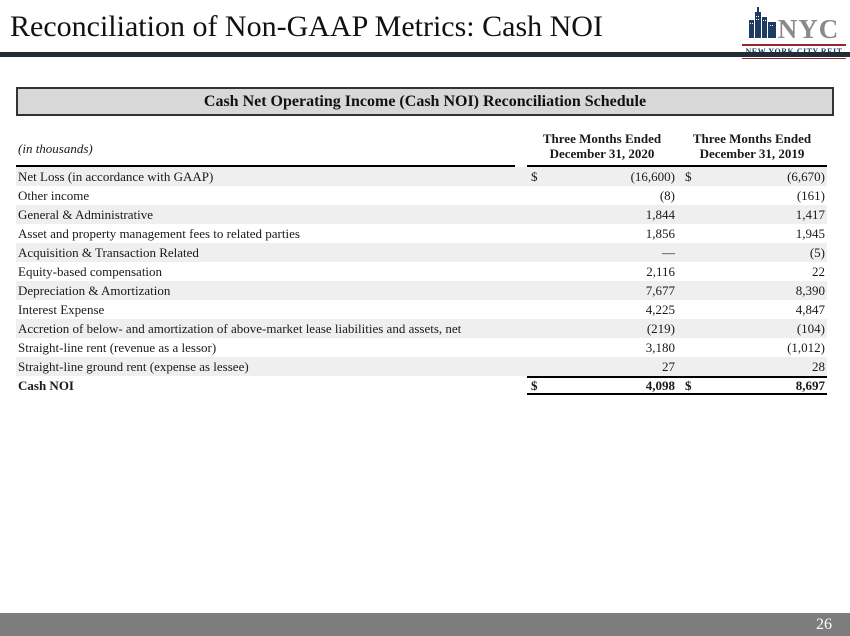 The image size is (850, 636). I want to click on value-cell-2020: 1,844, so click(602, 215).